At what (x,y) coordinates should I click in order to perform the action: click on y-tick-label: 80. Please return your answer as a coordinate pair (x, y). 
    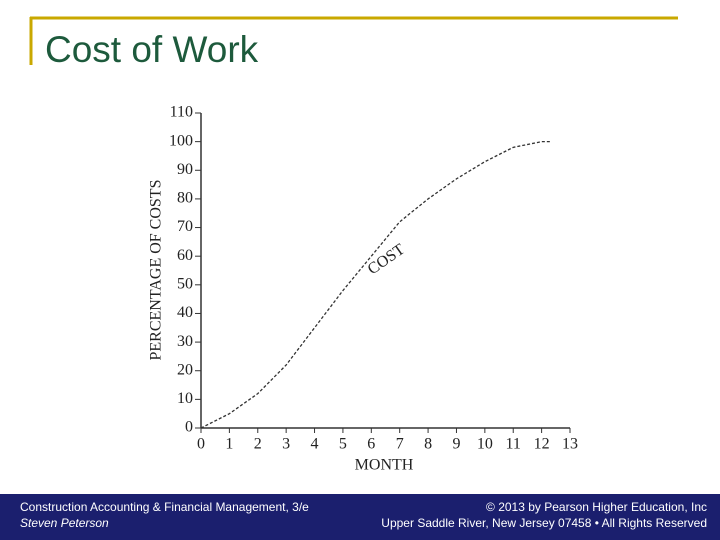
    Looking at the image, I should click on (185, 198).